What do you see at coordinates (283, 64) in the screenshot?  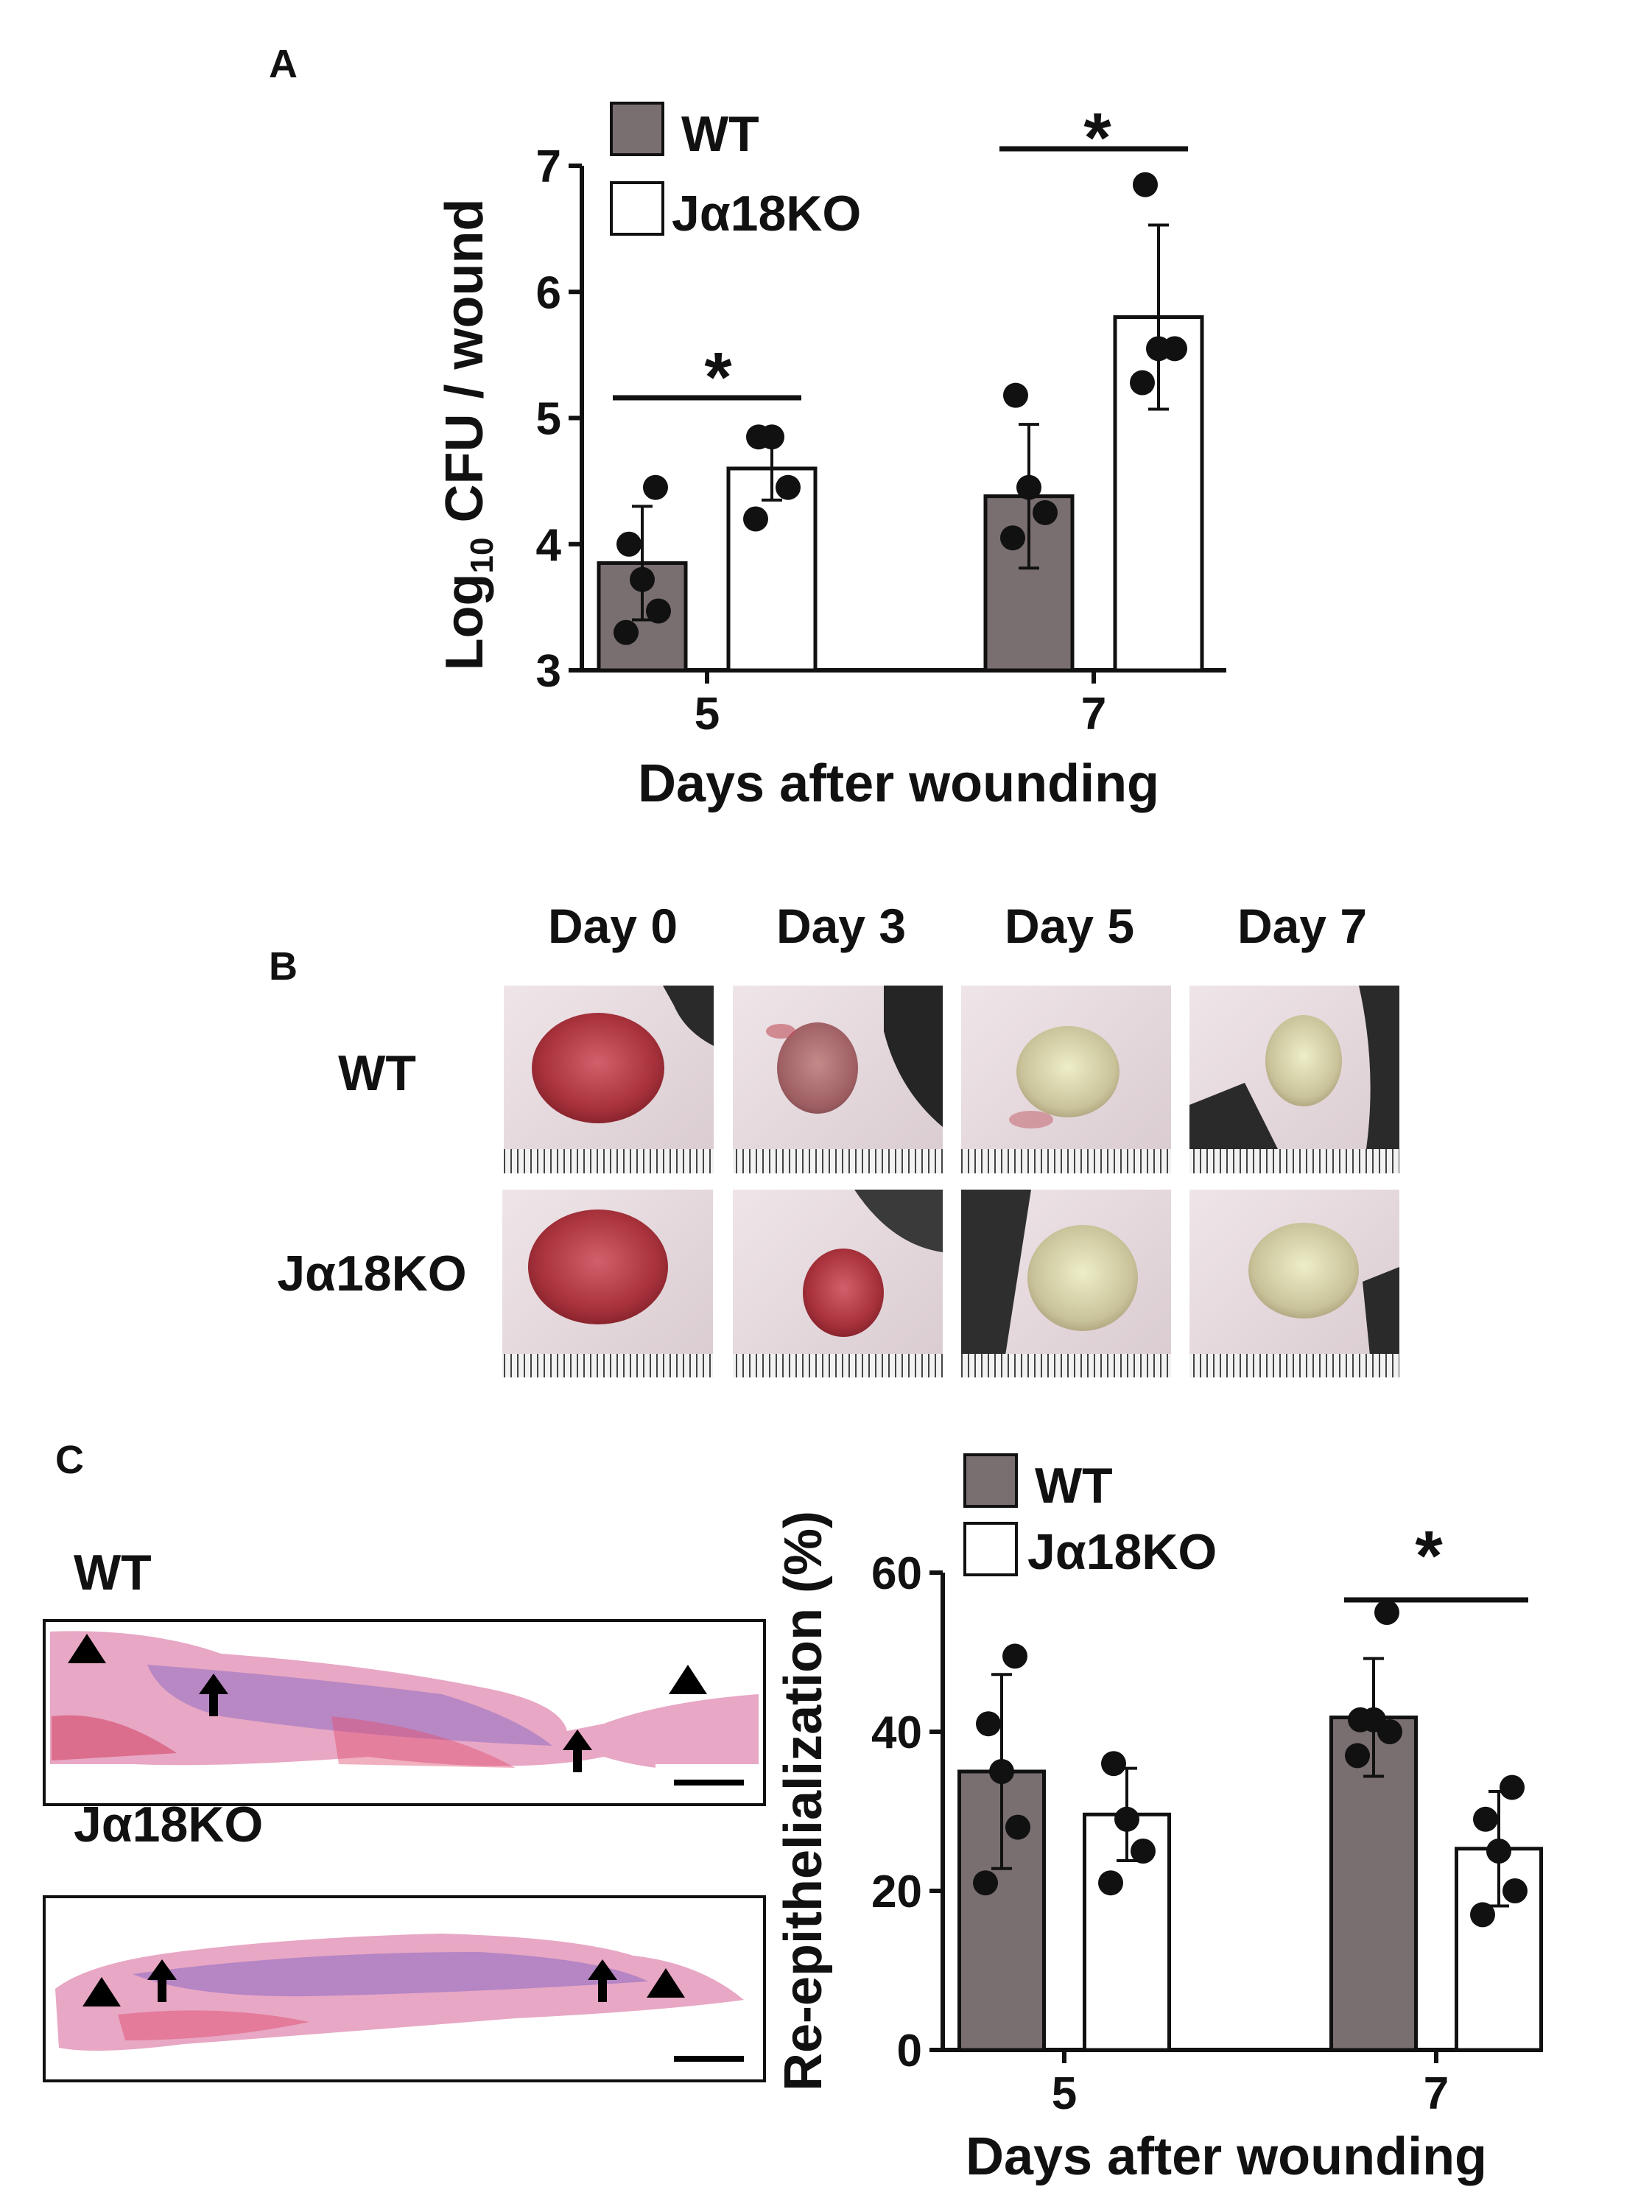 I see `panel-a-letter: A` at bounding box center [283, 64].